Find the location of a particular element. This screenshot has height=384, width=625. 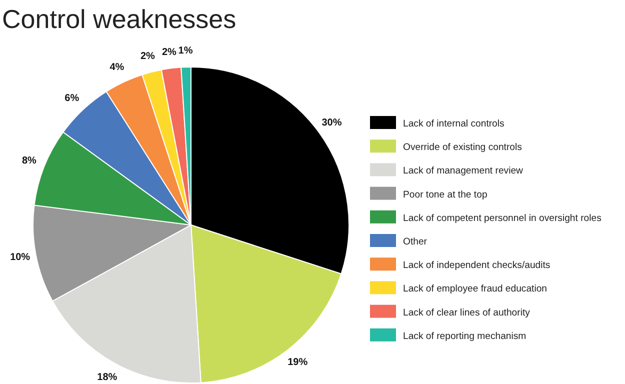

legend-label: Other is located at coordinates (415, 242).